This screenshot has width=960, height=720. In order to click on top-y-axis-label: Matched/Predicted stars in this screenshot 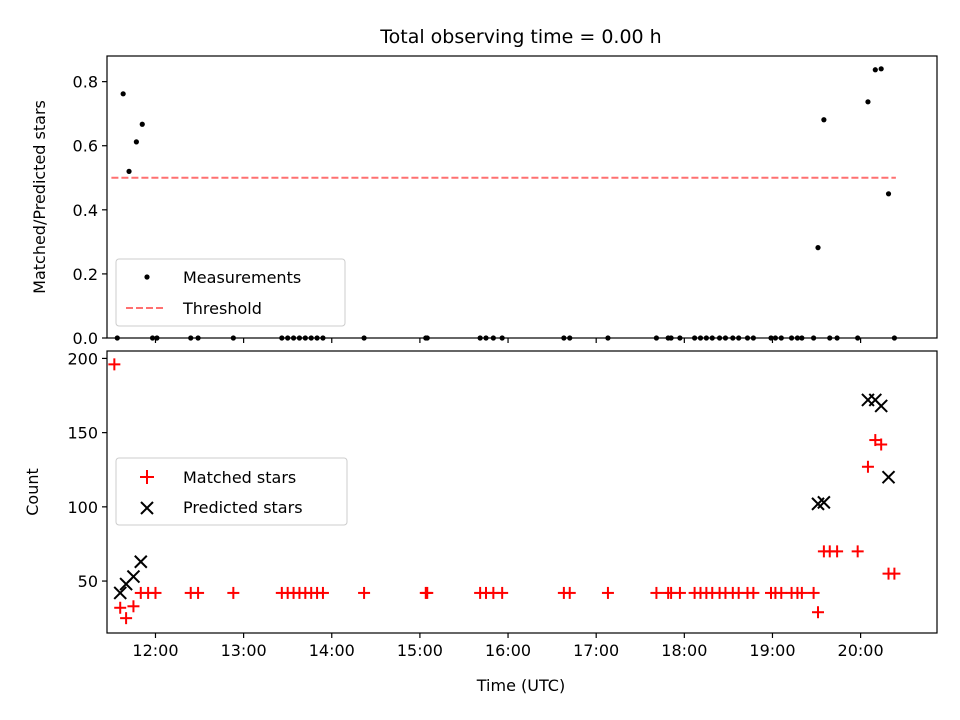, I will do `click(39, 197)`.